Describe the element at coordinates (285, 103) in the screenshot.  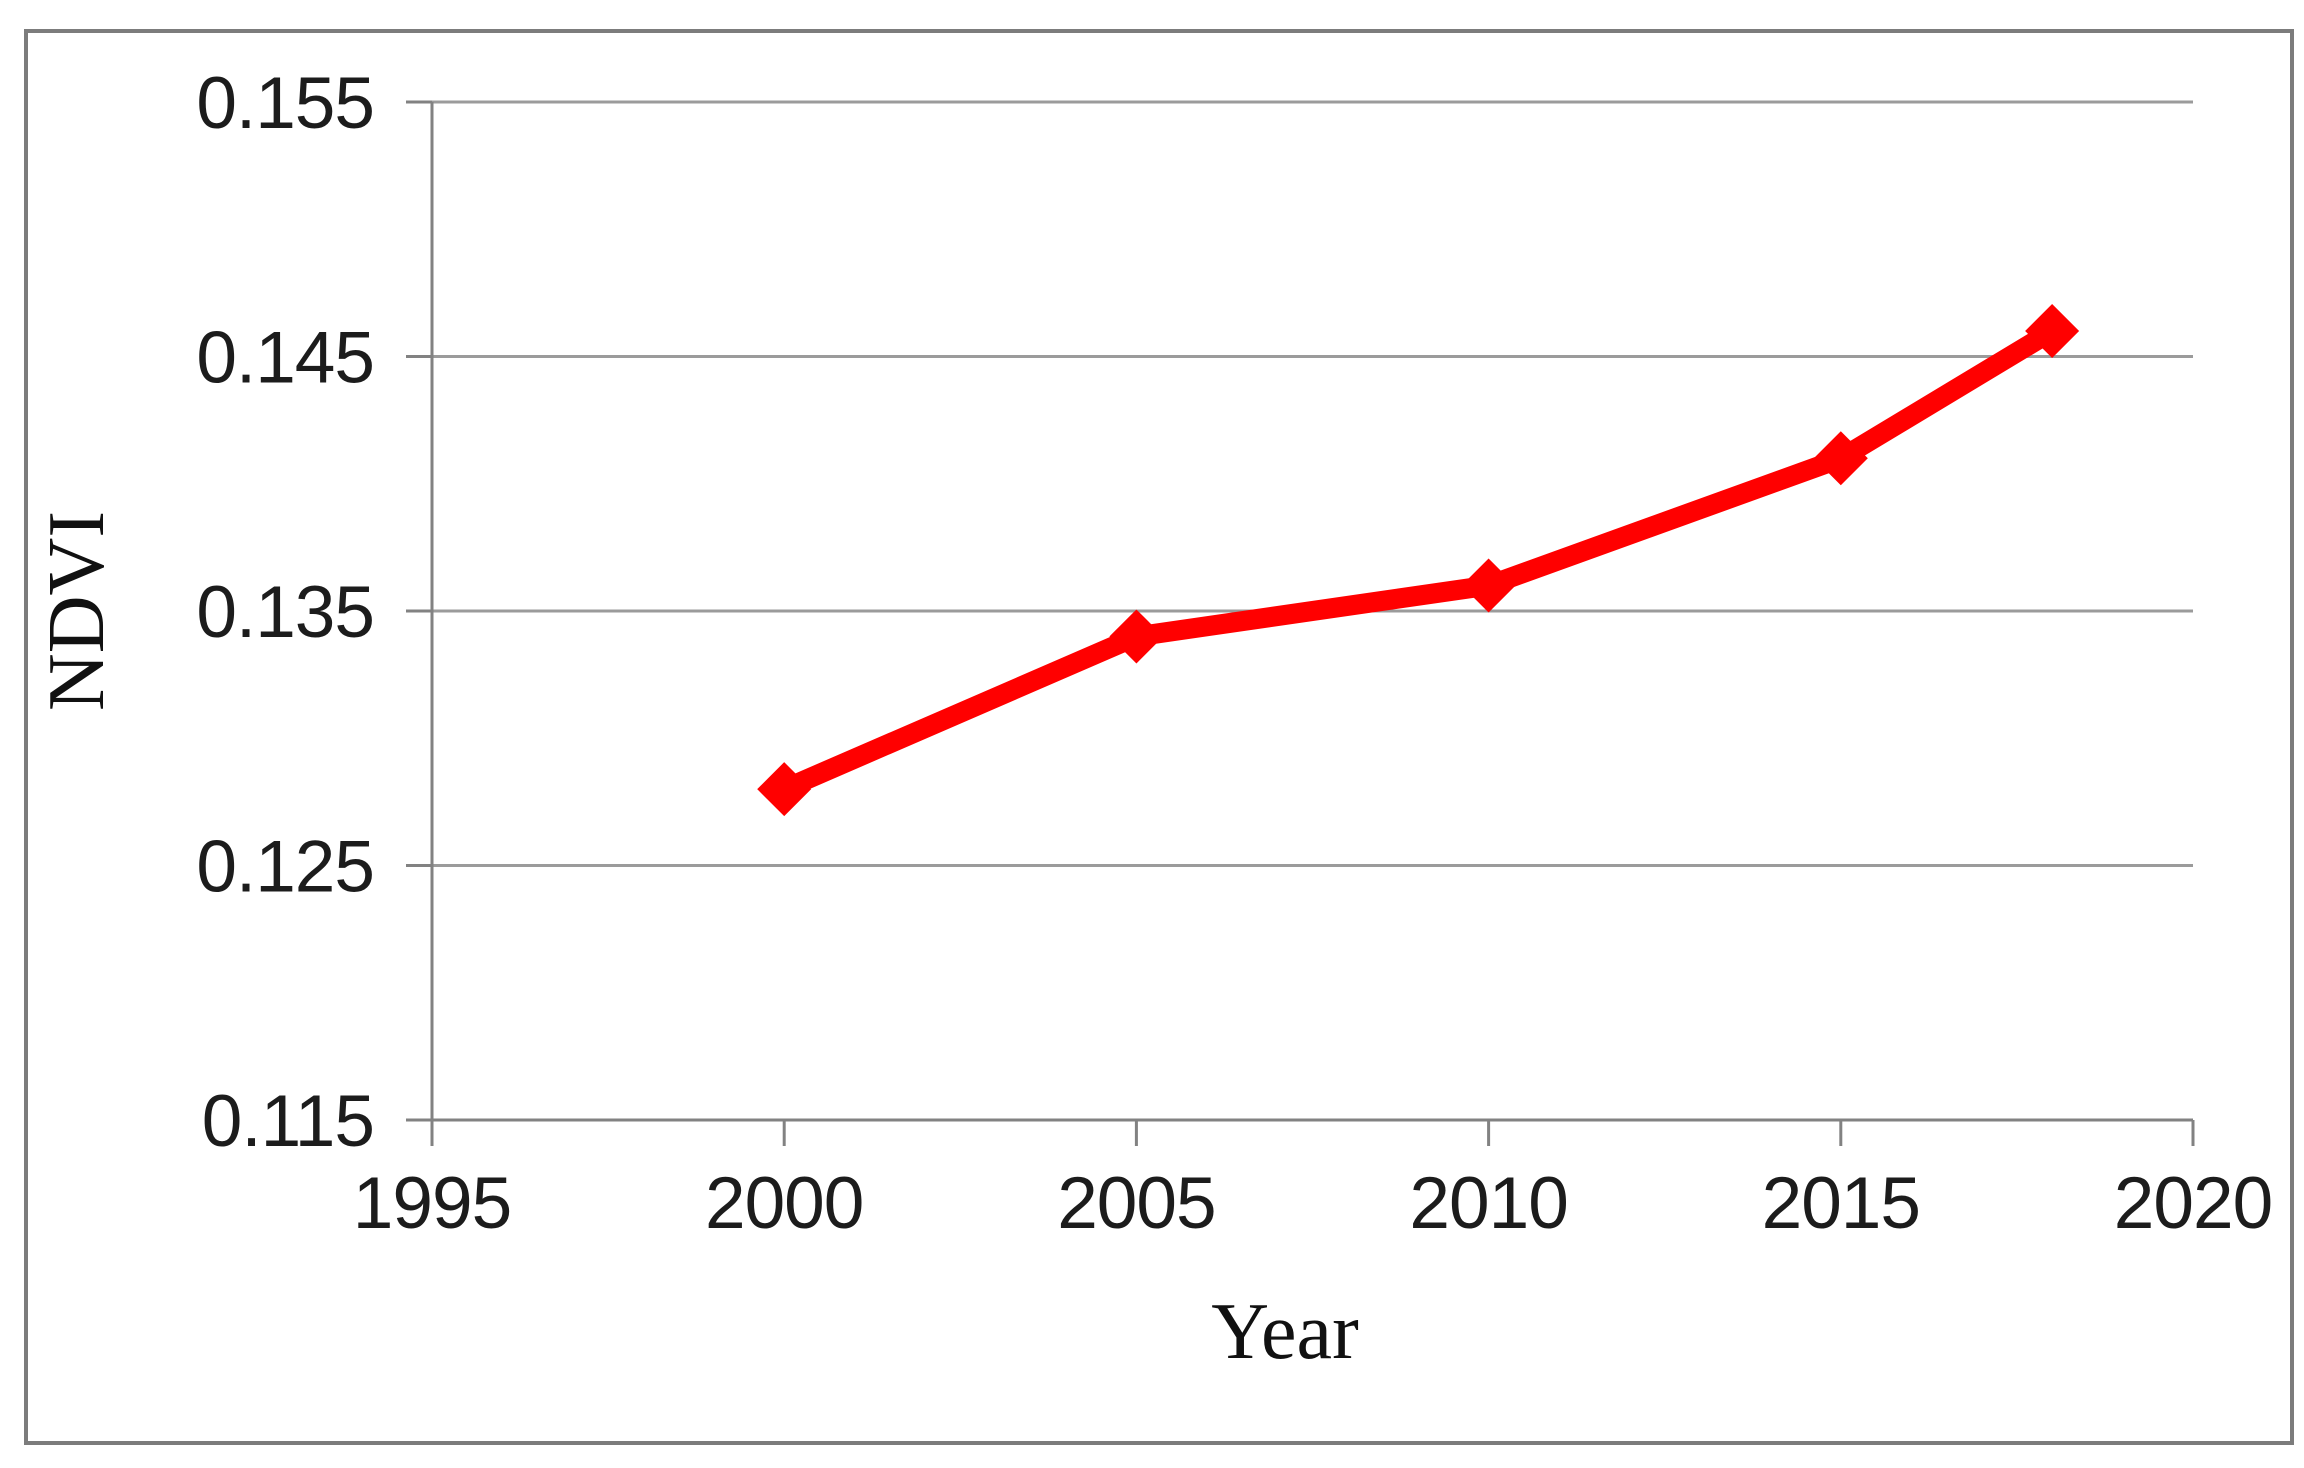
I see `y-tick-label: 0.155` at that location.